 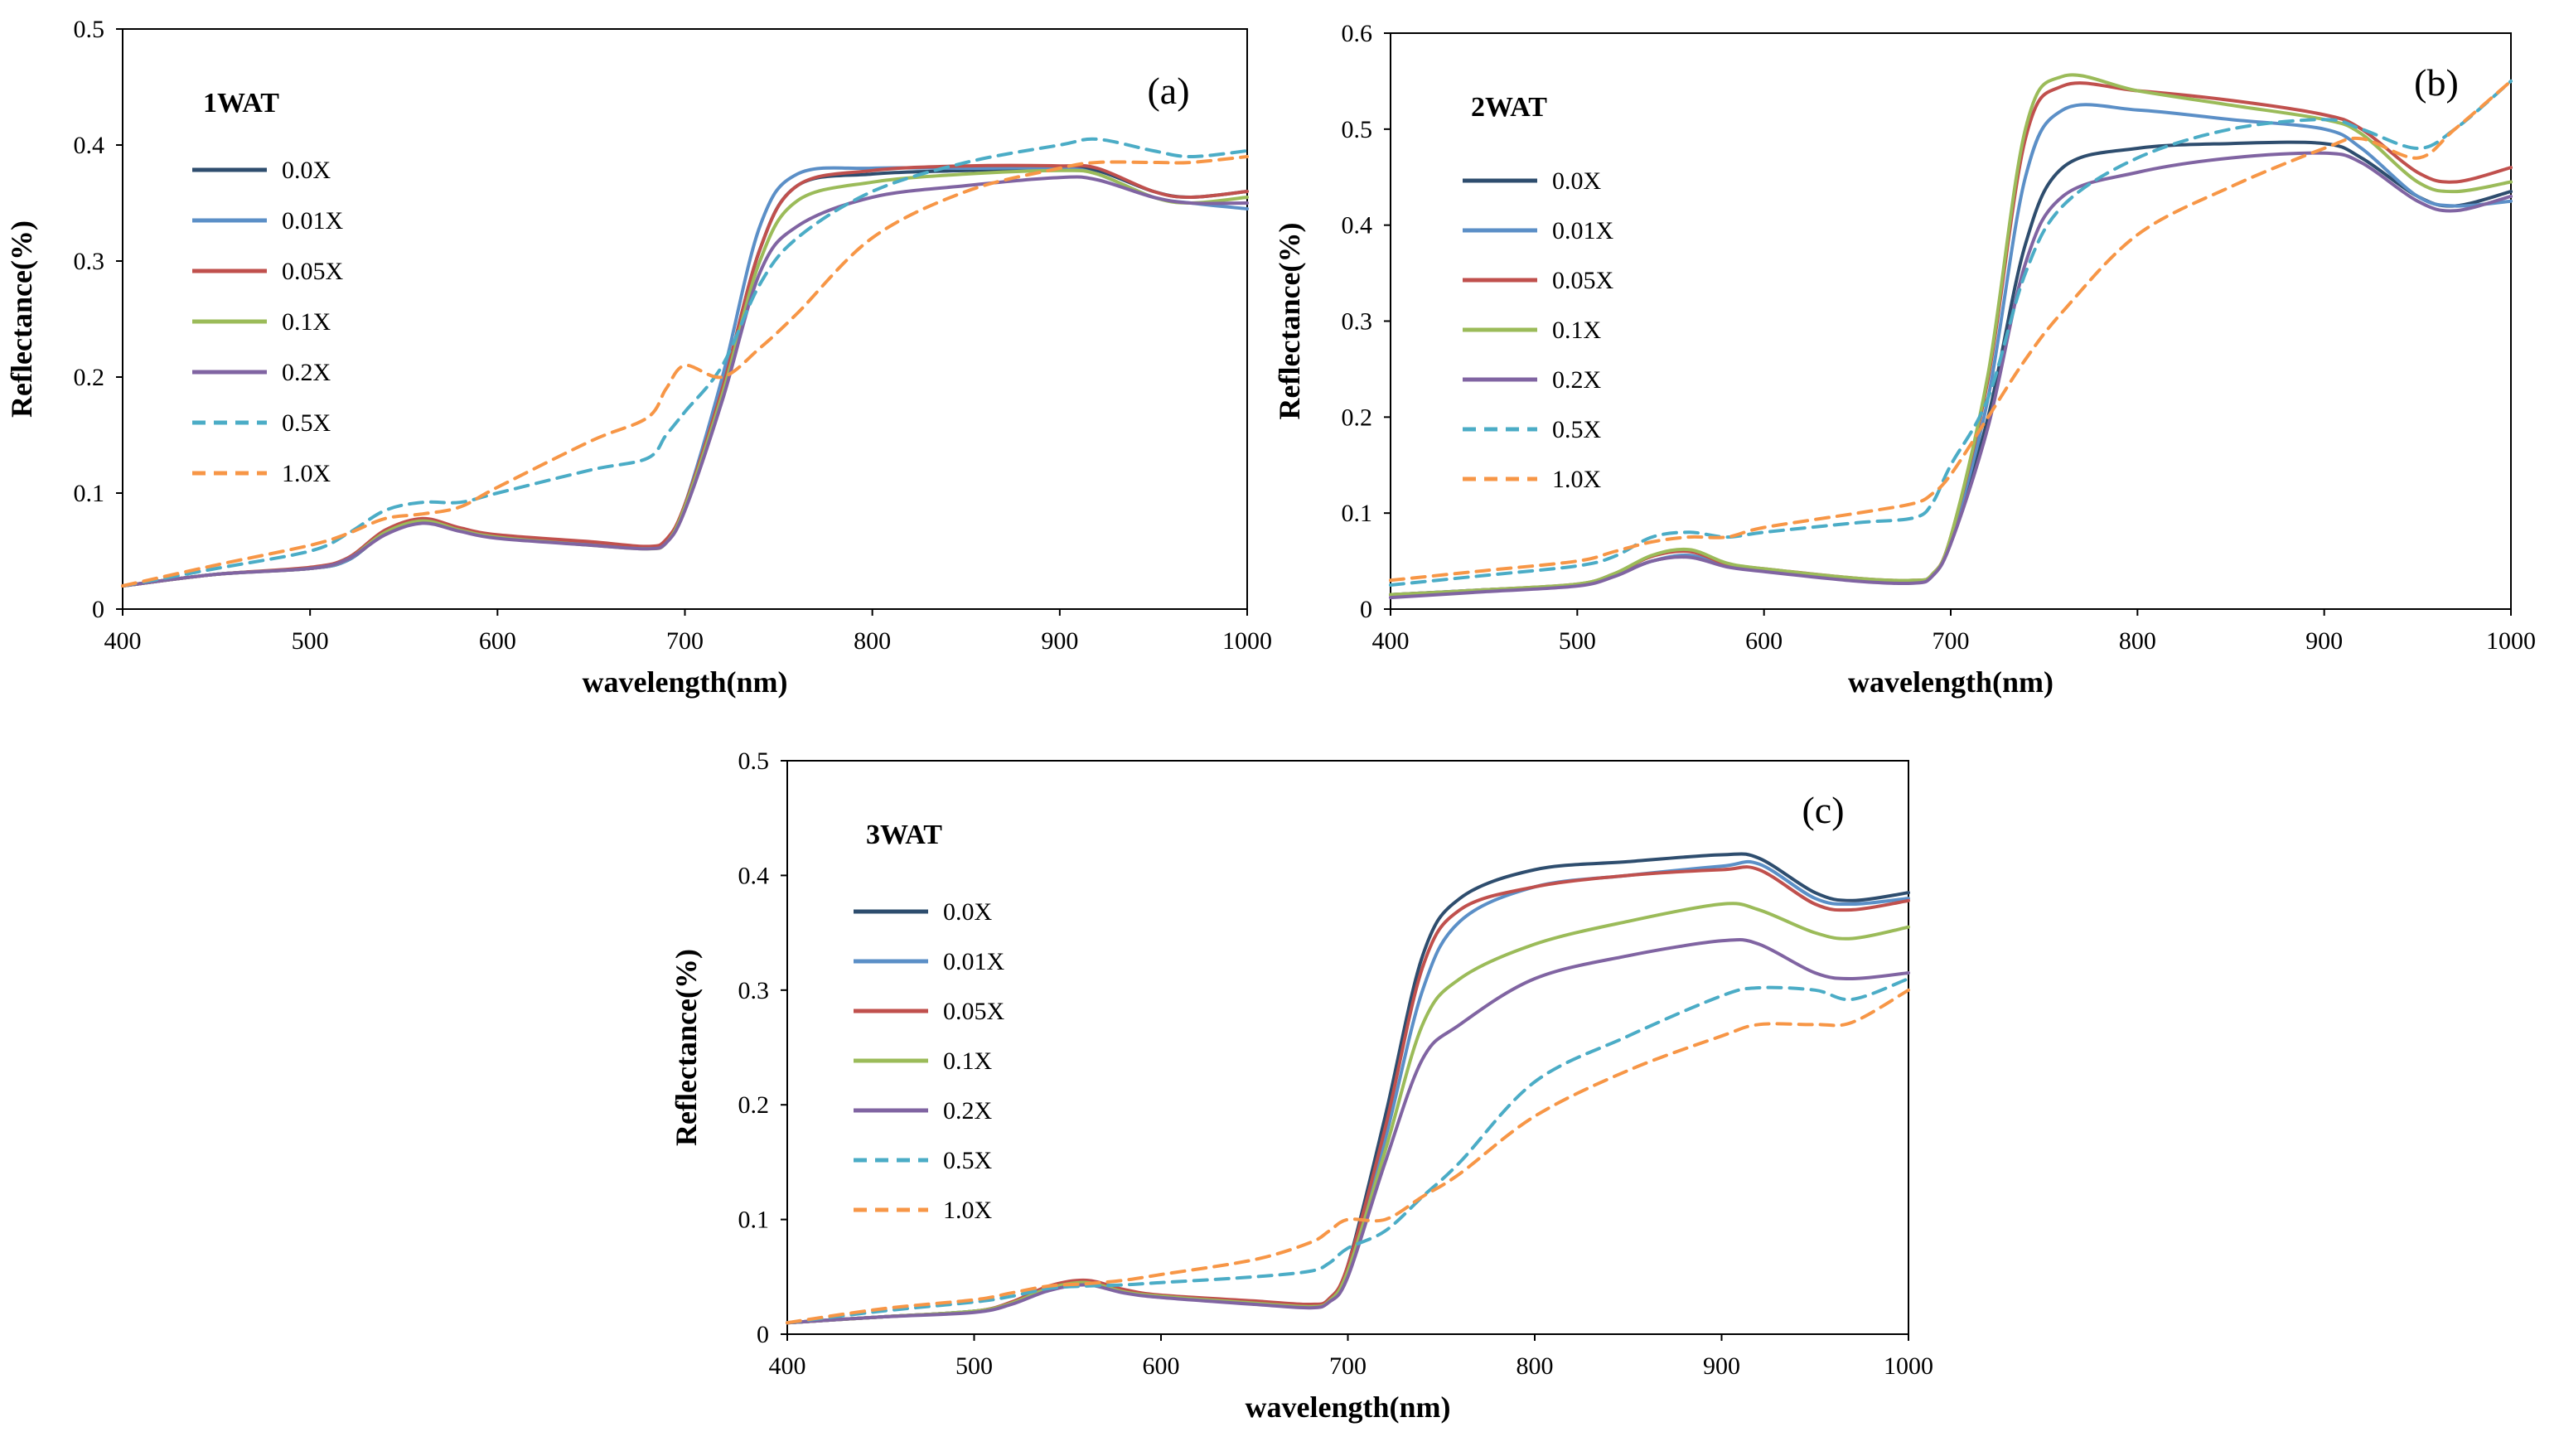 What do you see at coordinates (241, 103) in the screenshot?
I see `panel-title: 1WAT` at bounding box center [241, 103].